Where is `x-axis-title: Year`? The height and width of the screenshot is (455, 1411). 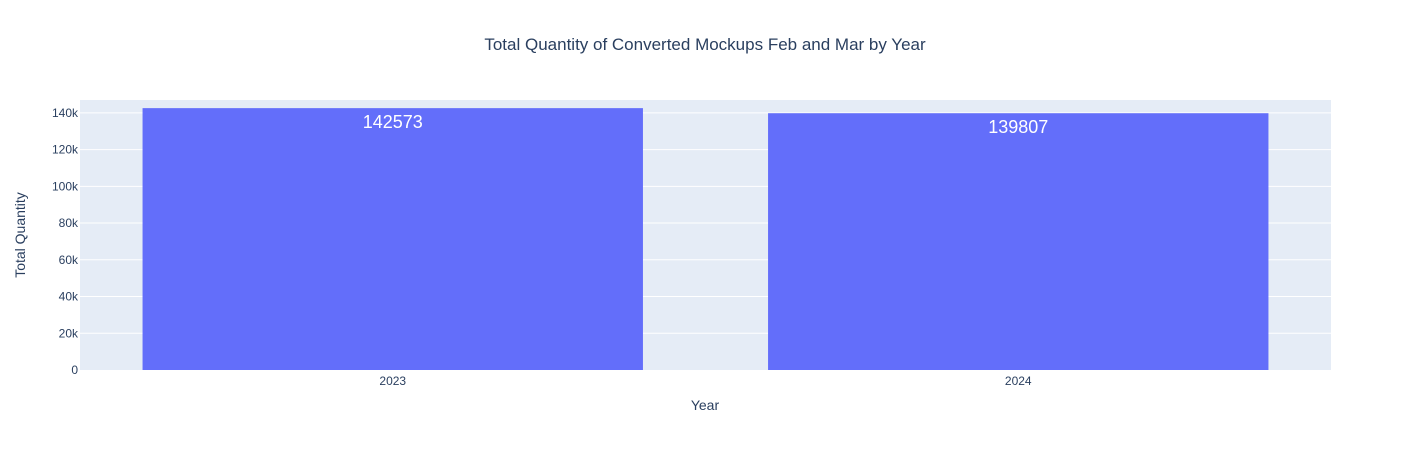 x-axis-title: Year is located at coordinates (705, 405).